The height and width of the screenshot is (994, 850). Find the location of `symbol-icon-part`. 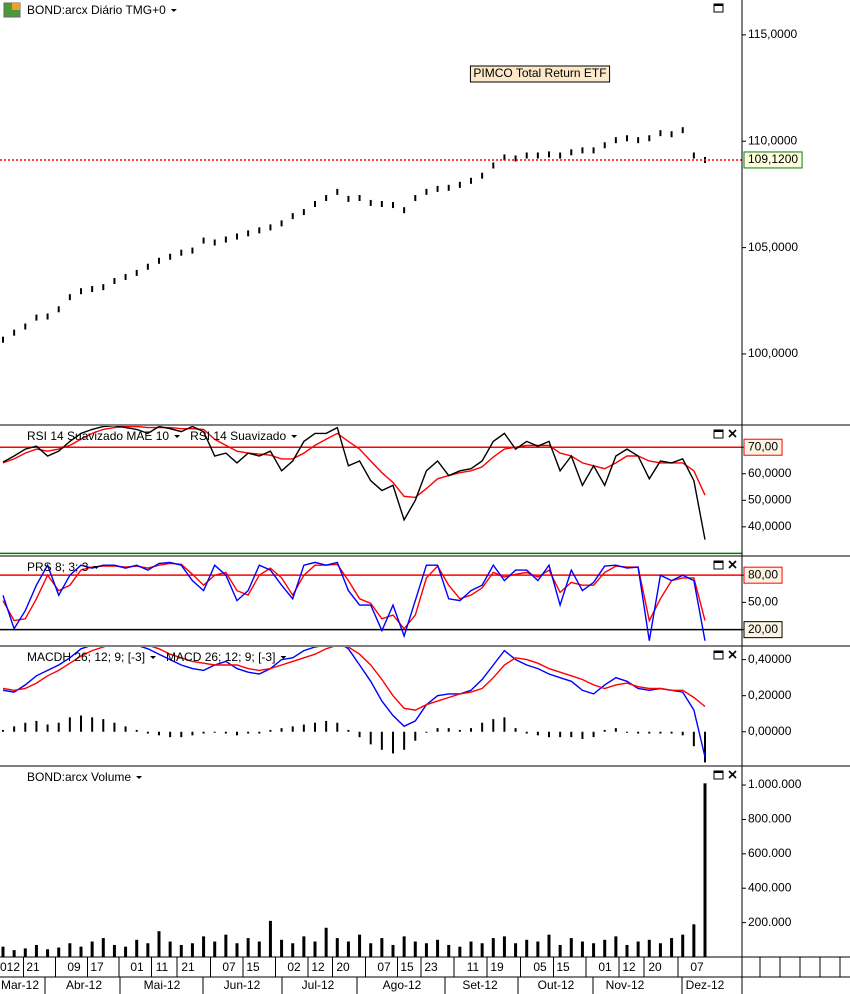

symbol-icon-part is located at coordinates (16, 6).